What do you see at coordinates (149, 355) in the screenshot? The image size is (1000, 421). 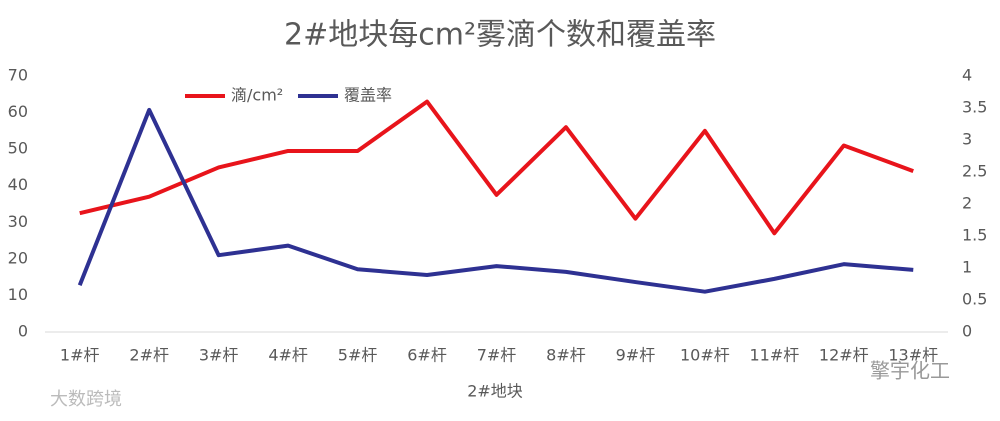 I see `x-tick-label: 2#杆` at bounding box center [149, 355].